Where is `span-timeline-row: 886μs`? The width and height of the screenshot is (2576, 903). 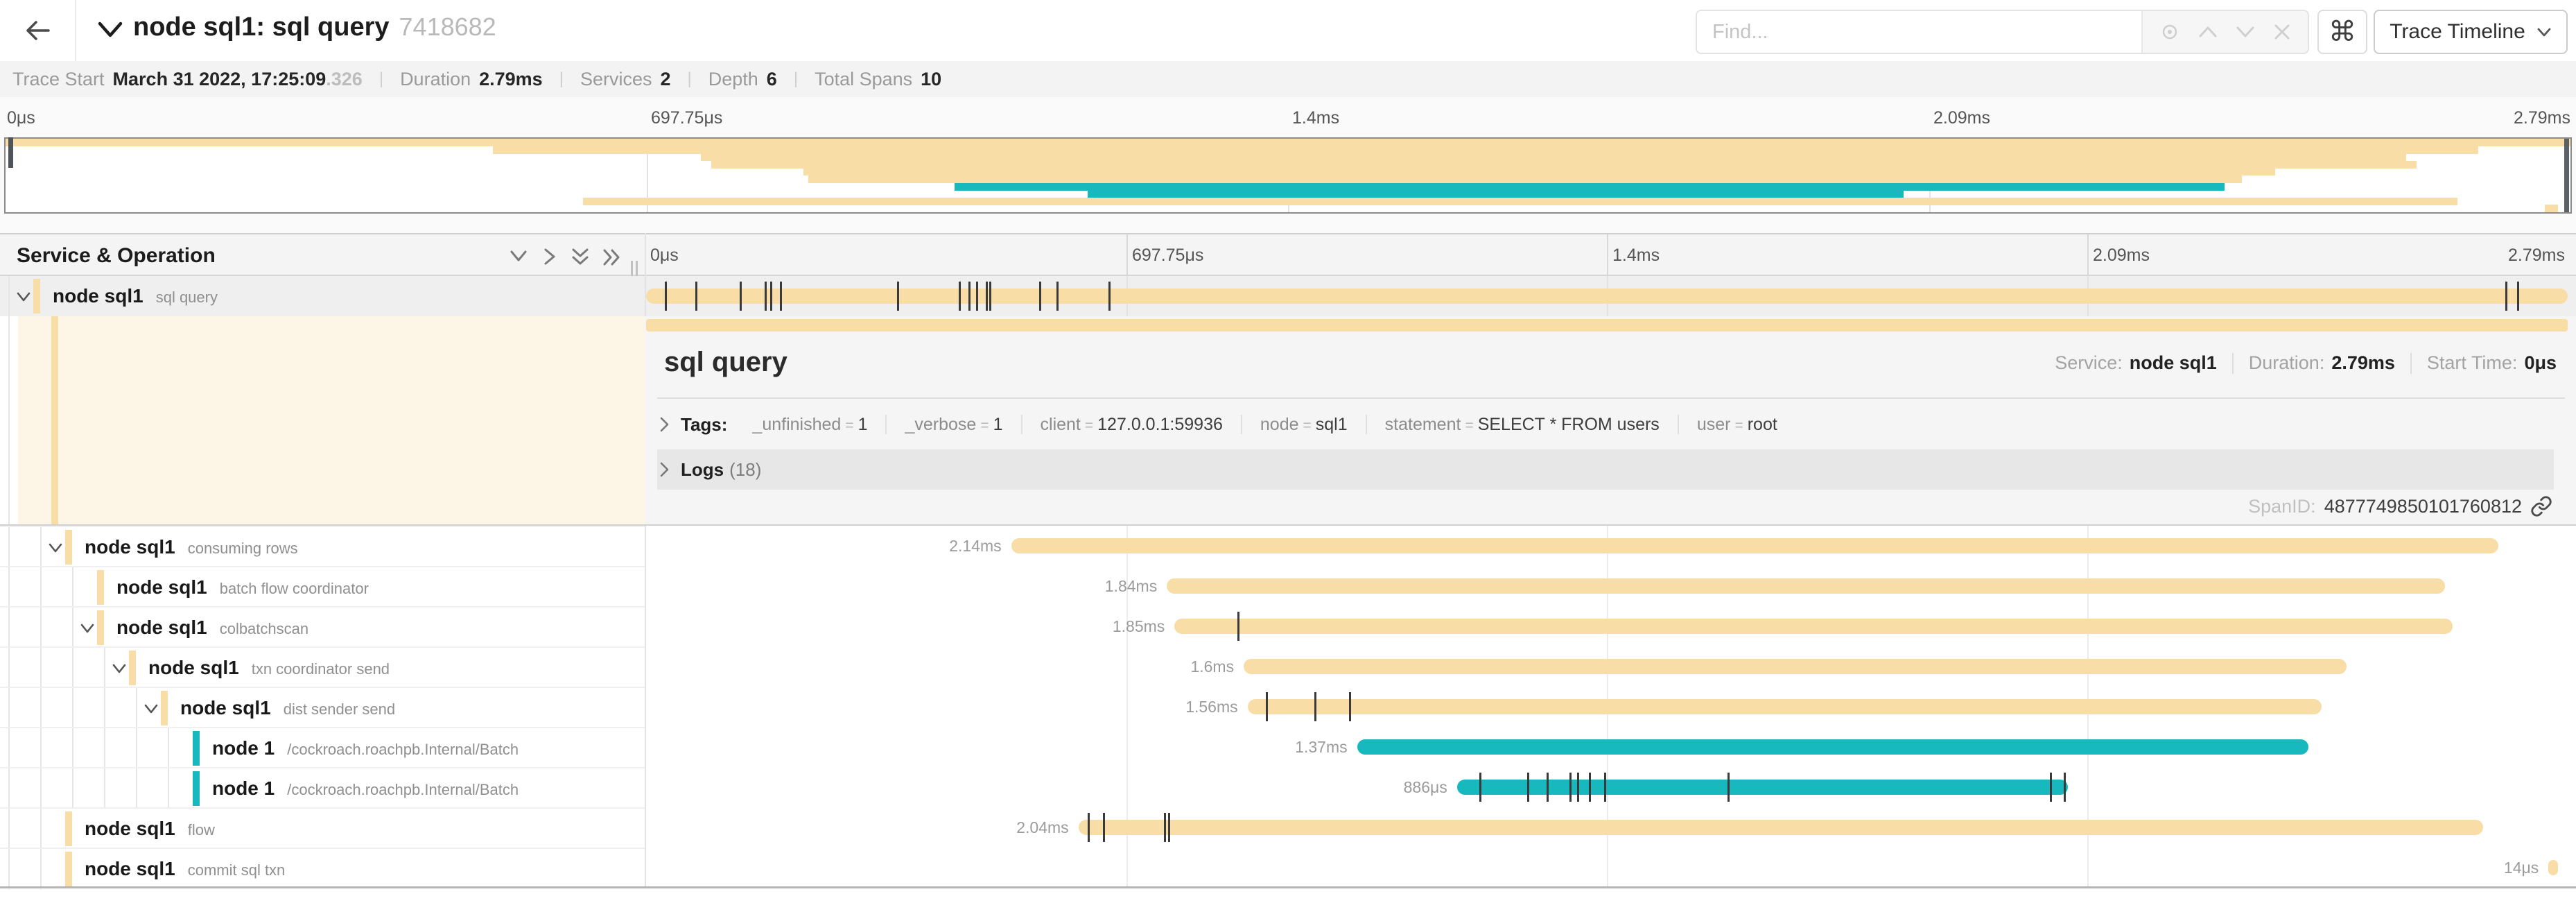
span-timeline-row: 886μs is located at coordinates (1610, 787).